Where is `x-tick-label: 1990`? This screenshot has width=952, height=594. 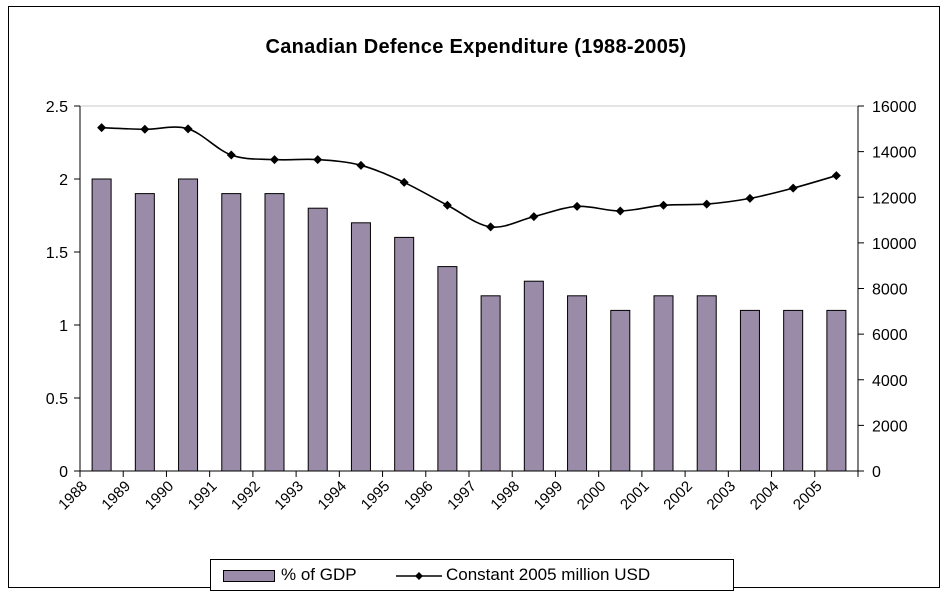 x-tick-label: 1990 is located at coordinates (160, 496).